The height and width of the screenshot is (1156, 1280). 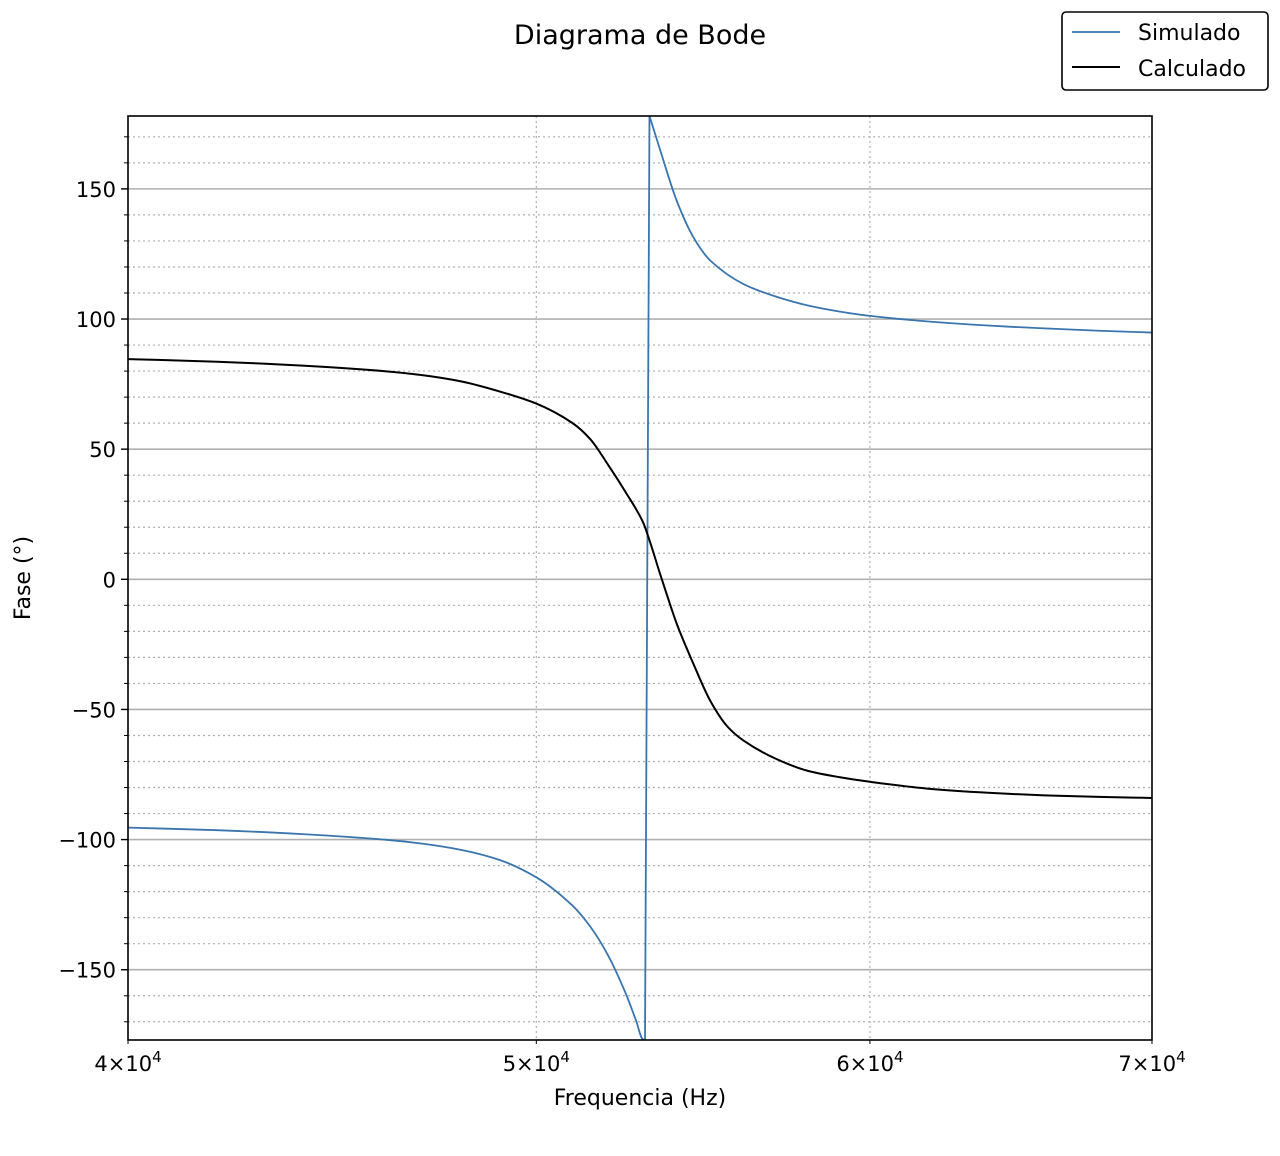 What do you see at coordinates (102, 450) in the screenshot?
I see `y-tick-label: 50` at bounding box center [102, 450].